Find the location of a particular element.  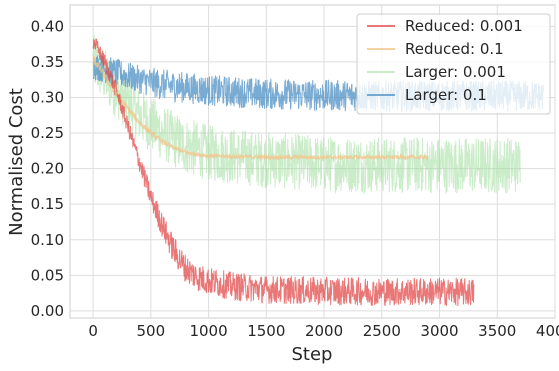

y-tick-label: 0.15 is located at coordinates (47, 204).